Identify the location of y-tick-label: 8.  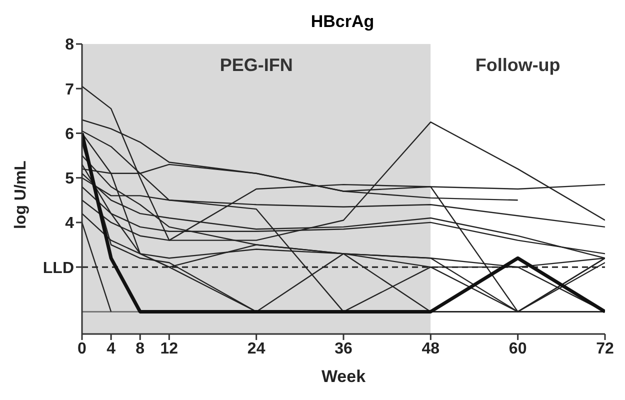
(69, 45).